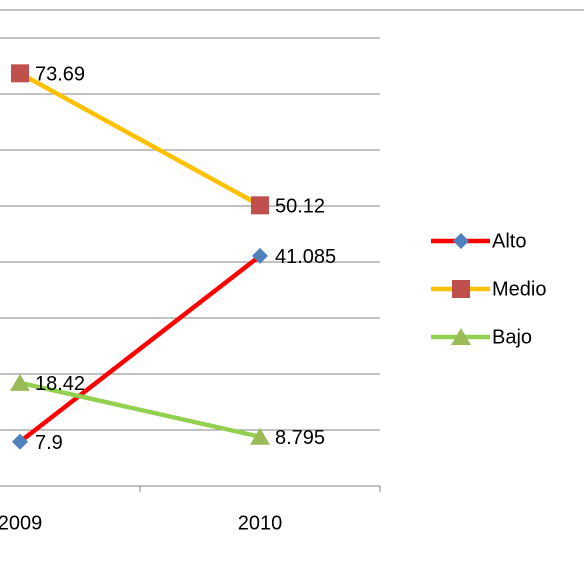 This screenshot has height=566, width=584. What do you see at coordinates (305, 257) in the screenshot?
I see `data-label: 41.085` at bounding box center [305, 257].